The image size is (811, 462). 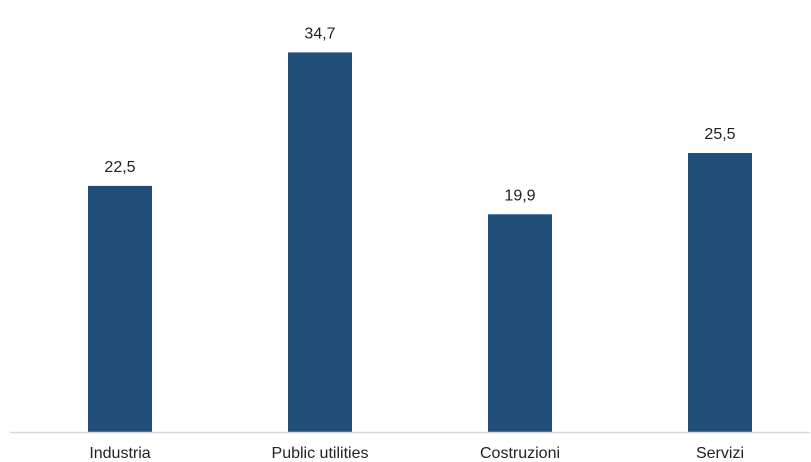 I want to click on data-label-3: 25,5, so click(x=719, y=134).